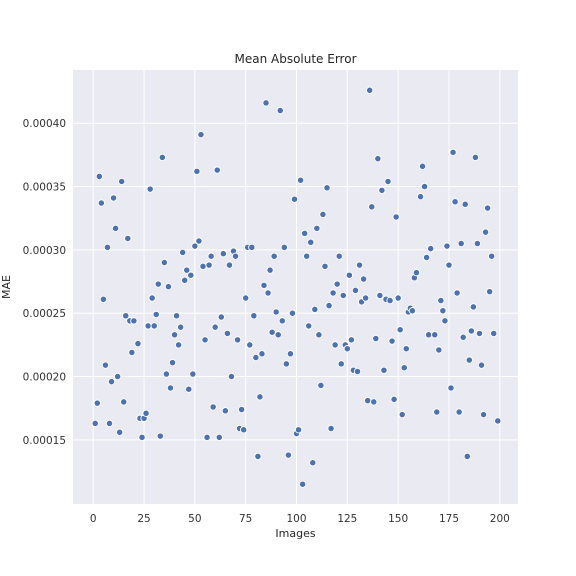 This screenshot has width=576, height=576. I want to click on x-tick-label: 25, so click(143, 519).